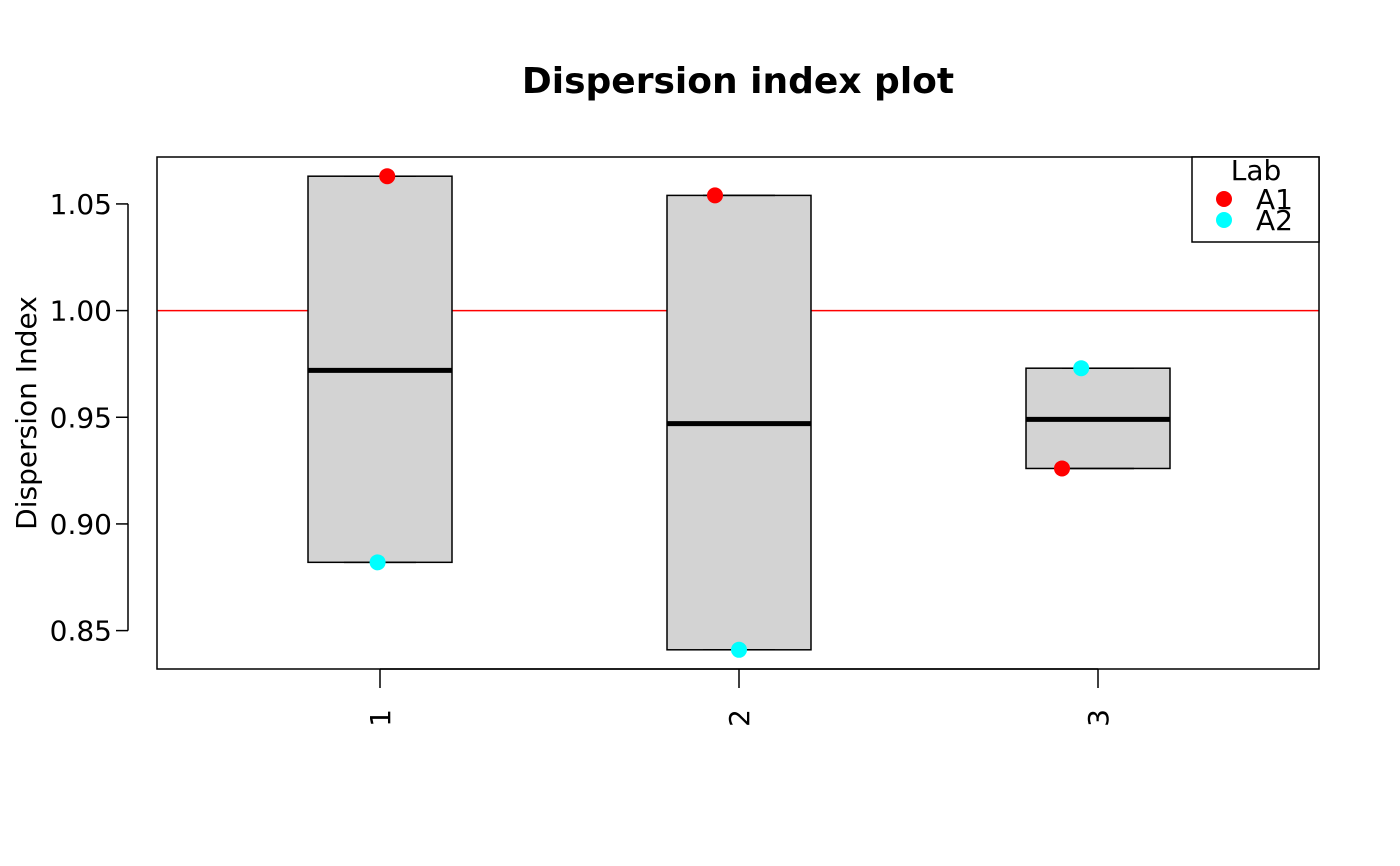  I want to click on y-tick-label: 0.90, so click(81, 524).